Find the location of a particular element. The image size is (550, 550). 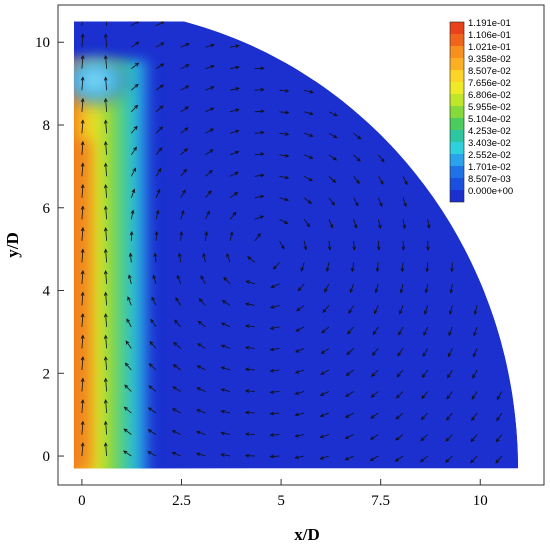

legend-label: 8.507e-03 is located at coordinates (489, 179).